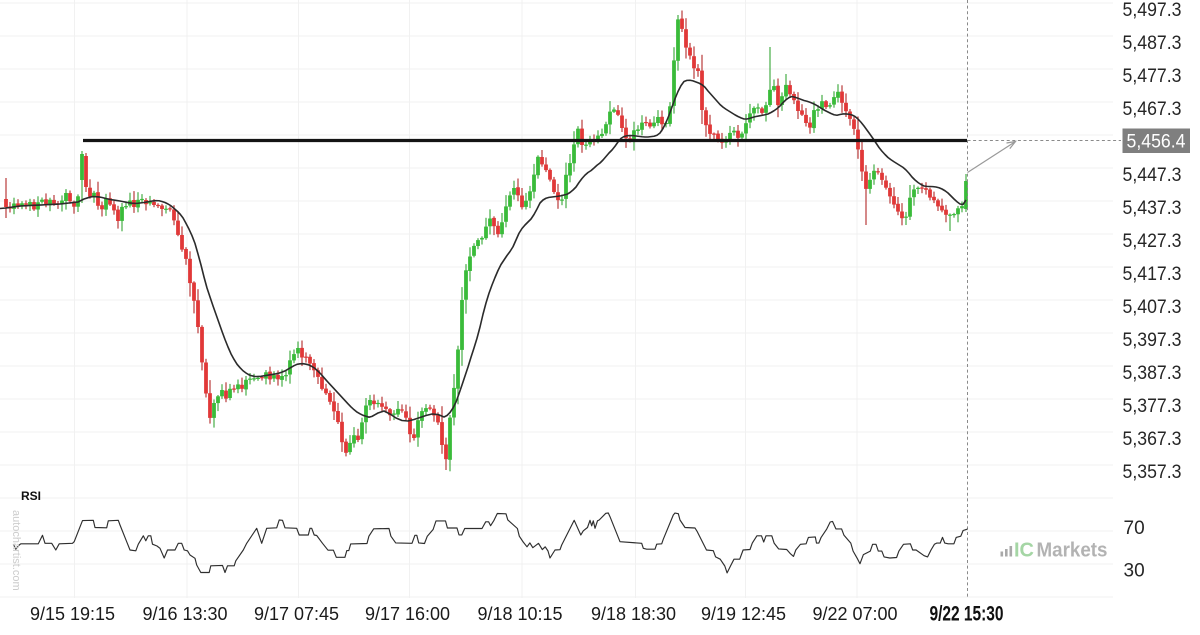 The width and height of the screenshot is (1200, 635). Describe the element at coordinates (1152, 406) in the screenshot. I see `svg-text: 5,377.3` at that location.